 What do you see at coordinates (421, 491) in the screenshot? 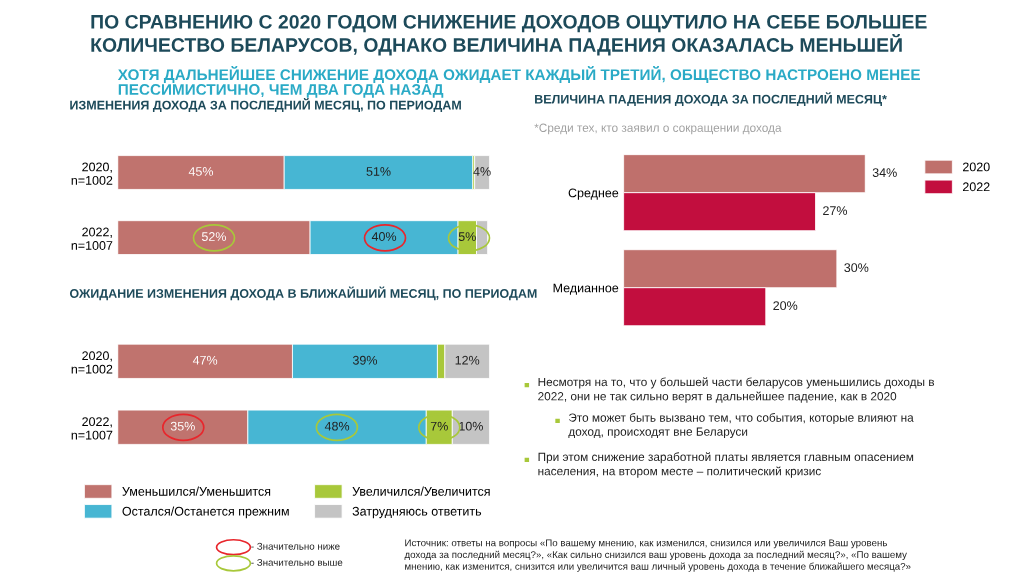
I see `legend-label: Увеличился/Увеличится` at bounding box center [421, 491].